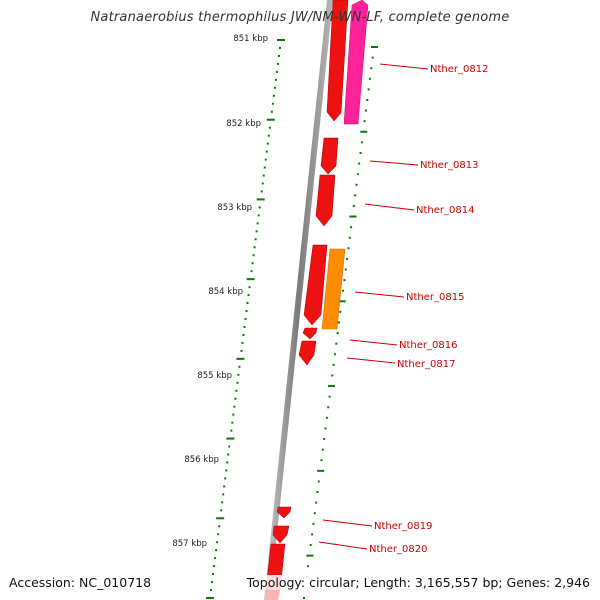 Image resolution: width=600 pixels, height=600 pixels. Describe the element at coordinates (449, 165) in the screenshot. I see `gene-label-nther-0813: Nther_0813` at that location.